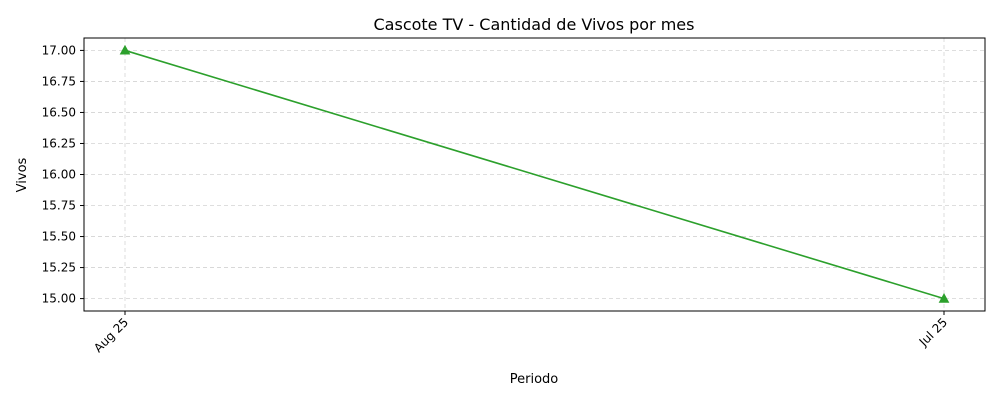  I want to click on y-tick-label: 17.00, so click(59, 50).